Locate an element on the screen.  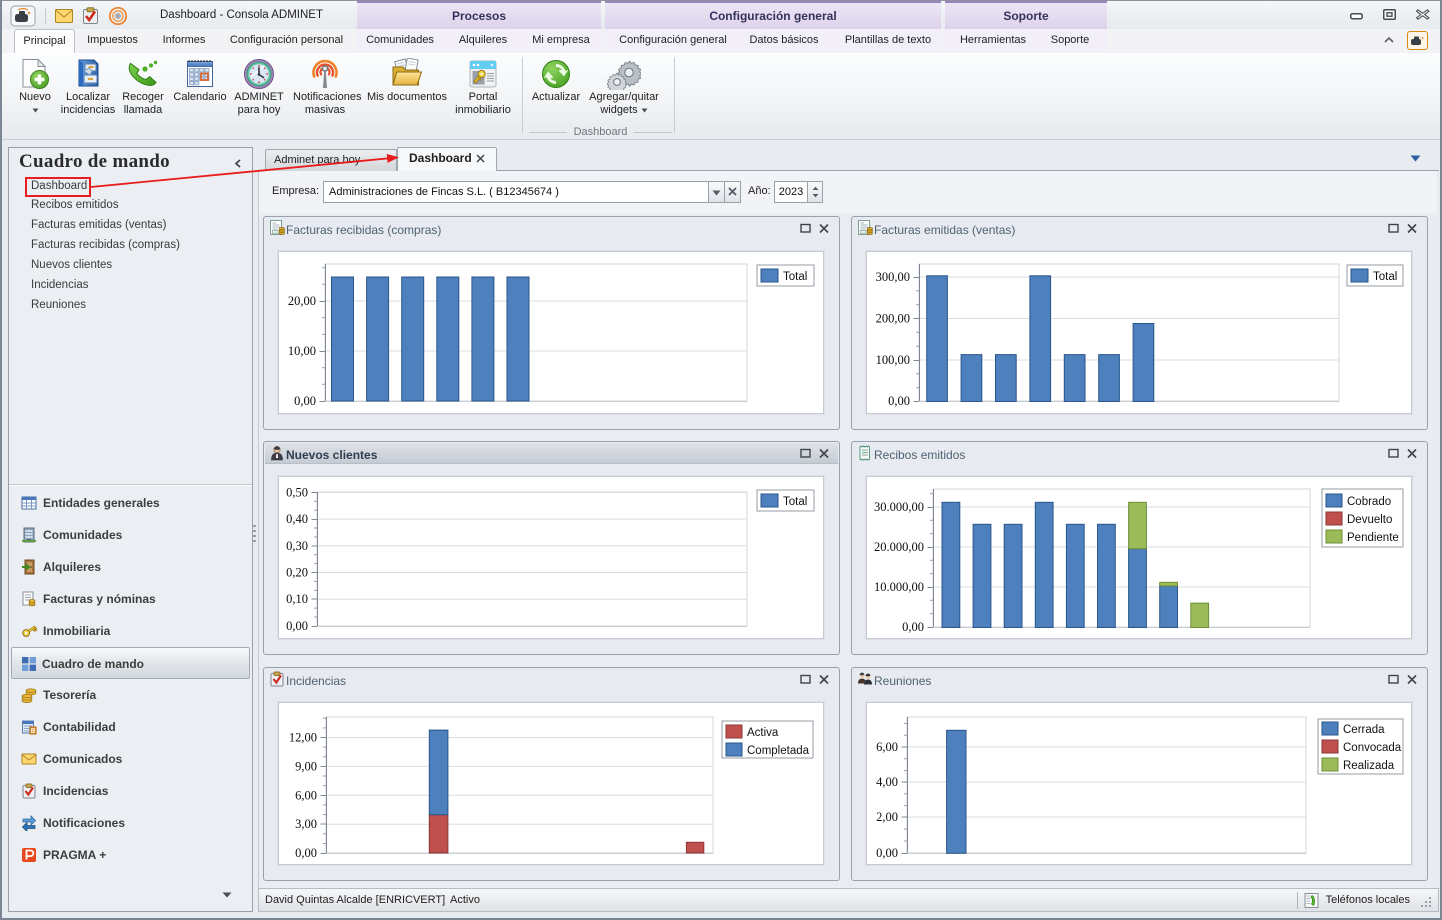
svg-text: 4,00 is located at coordinates (887, 782).